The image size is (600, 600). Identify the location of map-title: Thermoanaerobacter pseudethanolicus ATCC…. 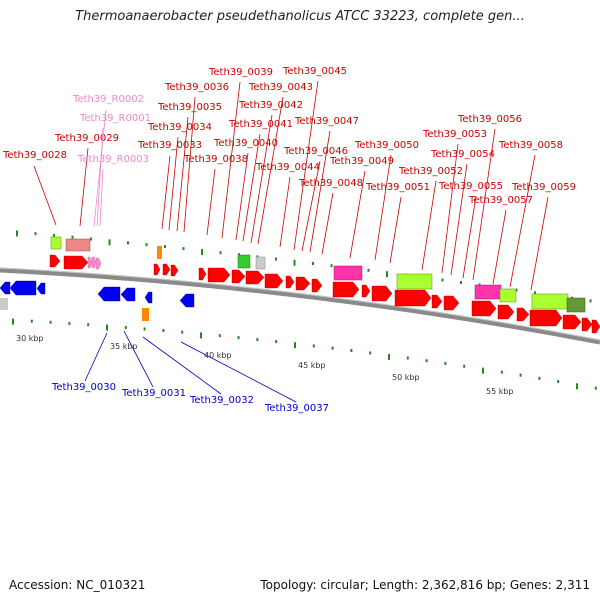
(300, 16).